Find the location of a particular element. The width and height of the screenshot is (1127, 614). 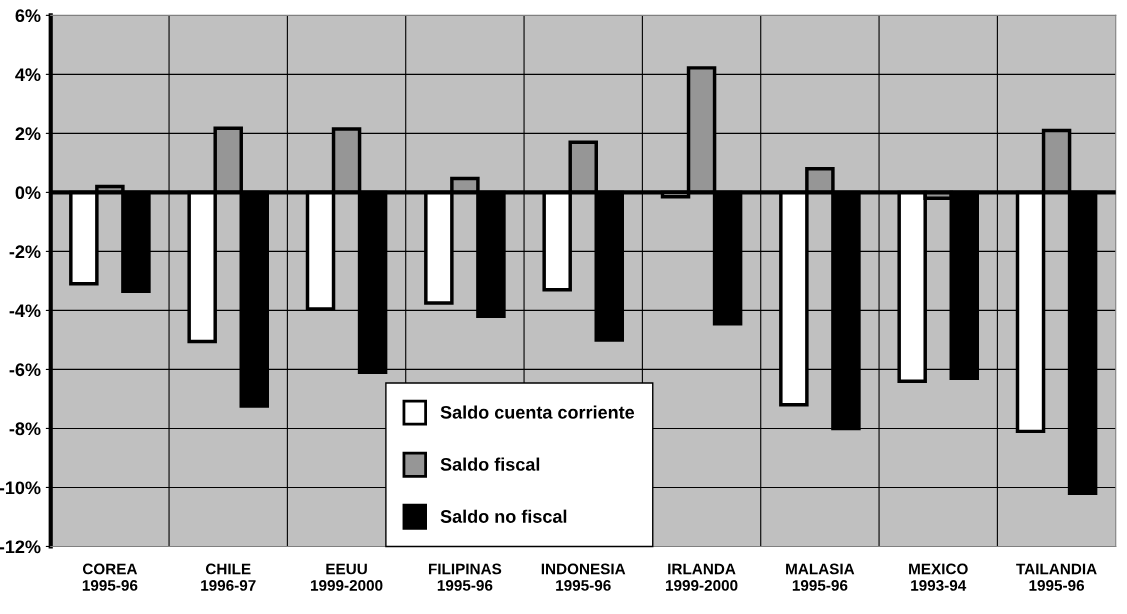

x-tick-label: MEXICO 1993-94 is located at coordinates (938, 577).